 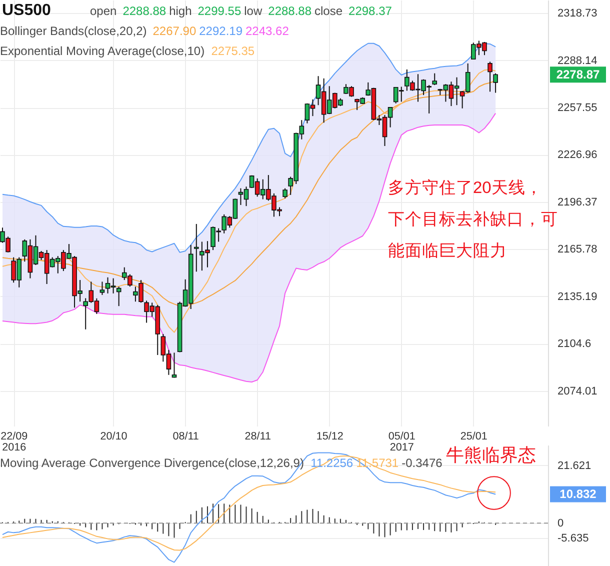 I want to click on y-tick-label: 2196.37, so click(x=578, y=202).